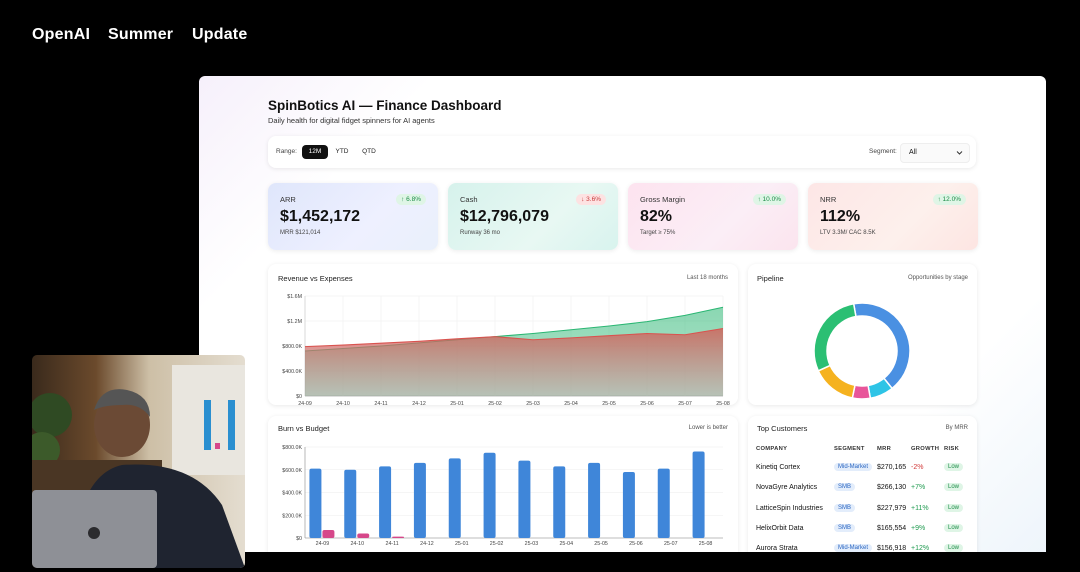 This screenshot has height=572, width=1080. What do you see at coordinates (300, 233) in the screenshot?
I see `kpi-note: MRR $121,014` at bounding box center [300, 233].